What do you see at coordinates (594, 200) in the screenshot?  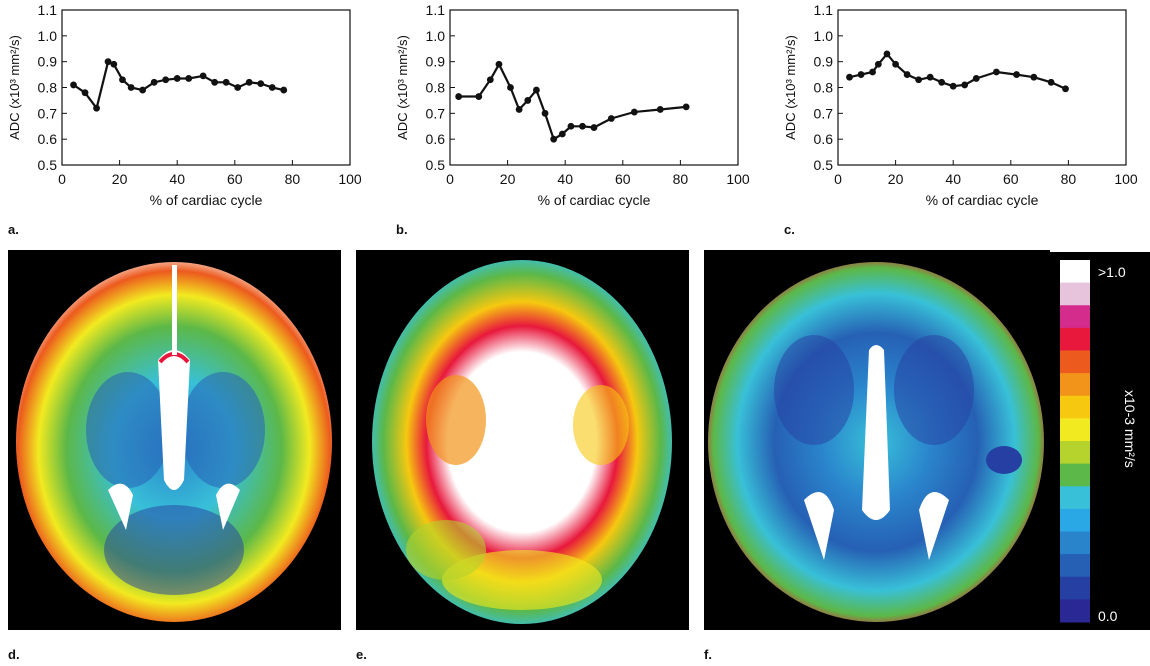 I see `chart-b-xlabel: % of cardiac cycle` at bounding box center [594, 200].